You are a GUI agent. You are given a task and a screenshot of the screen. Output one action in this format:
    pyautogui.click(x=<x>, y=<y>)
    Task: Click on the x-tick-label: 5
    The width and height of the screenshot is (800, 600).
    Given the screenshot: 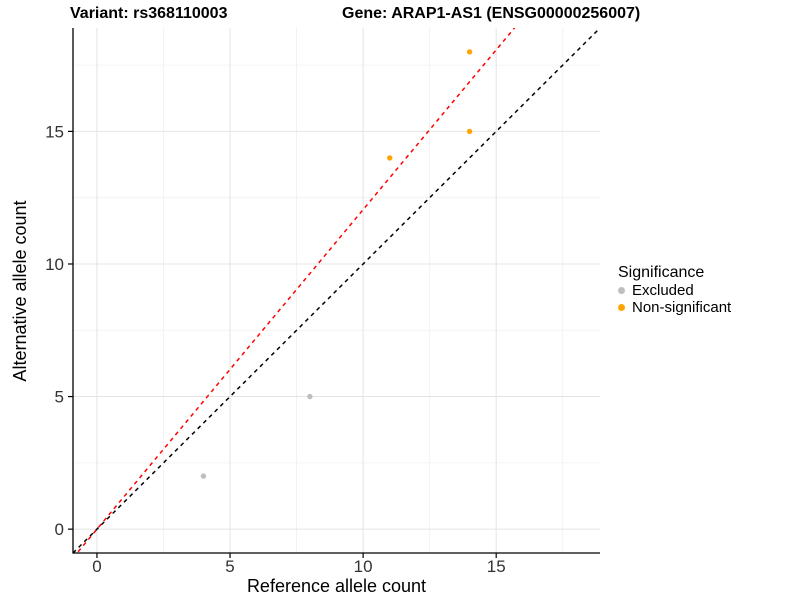 What is the action you would take?
    pyautogui.click(x=229, y=566)
    